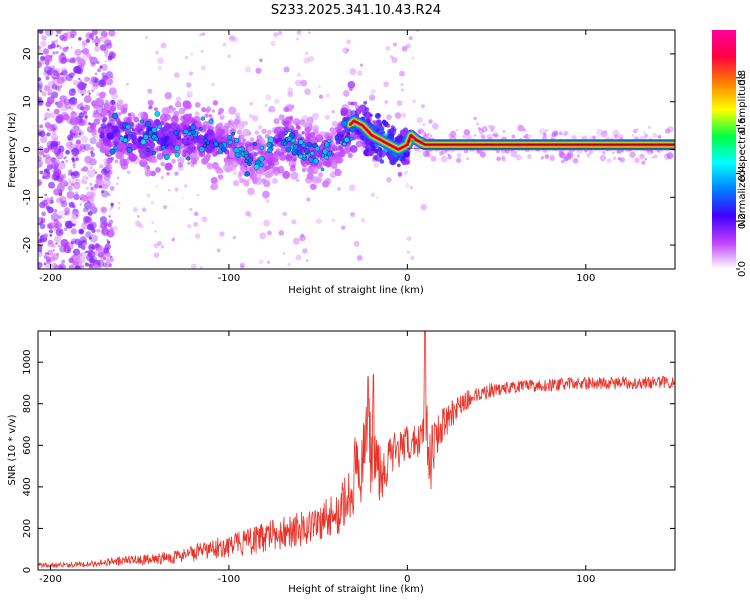 The height and width of the screenshot is (600, 750). What do you see at coordinates (50, 579) in the screenshot?
I see `x-tick-label: -200` at bounding box center [50, 579].